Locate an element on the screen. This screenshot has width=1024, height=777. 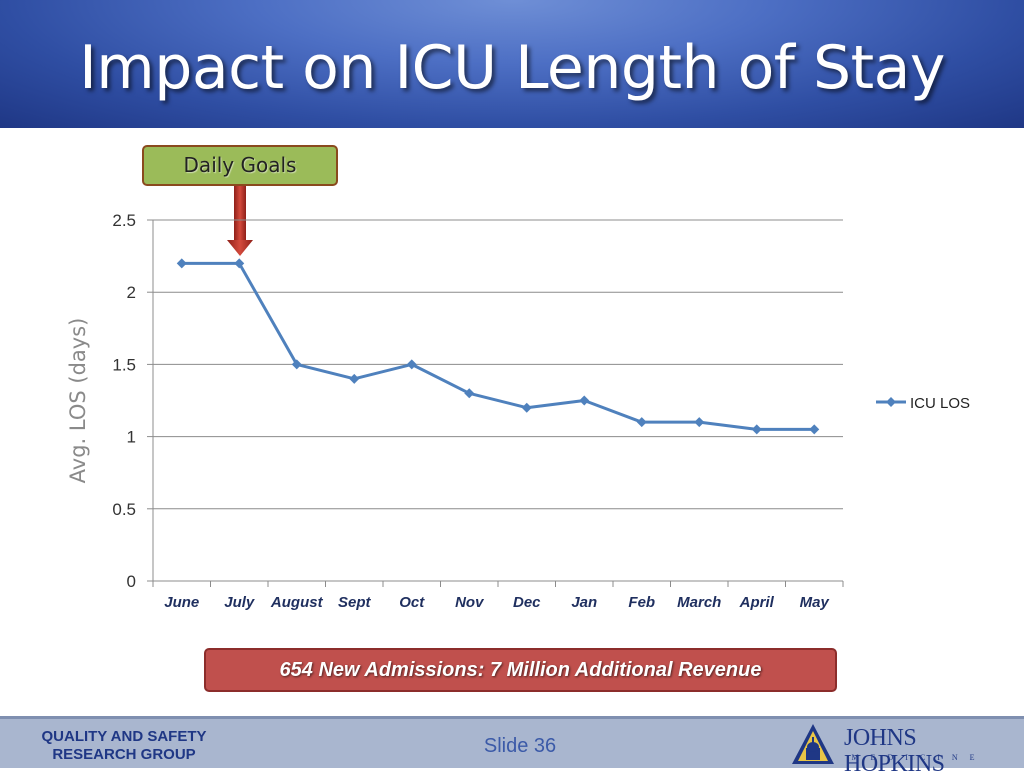
y-axis-label: Avg. LOS (days) is located at coordinates (78, 401).